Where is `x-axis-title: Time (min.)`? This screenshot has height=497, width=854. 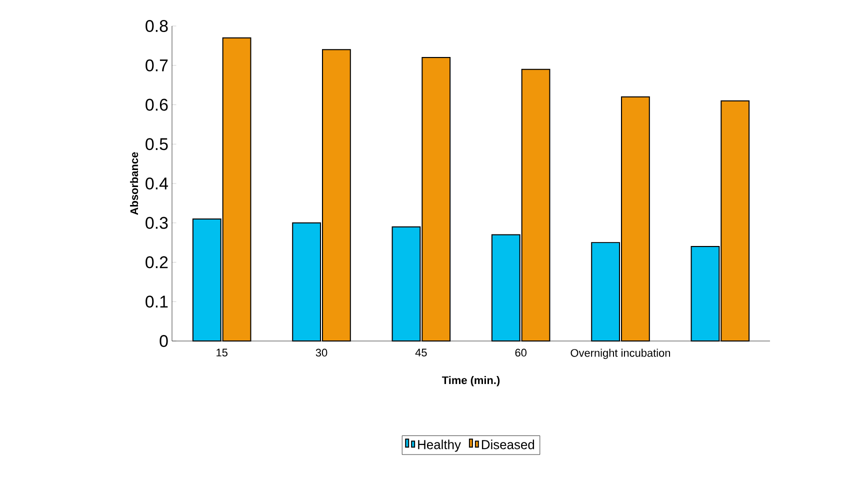
x-axis-title: Time (min.) is located at coordinates (471, 381).